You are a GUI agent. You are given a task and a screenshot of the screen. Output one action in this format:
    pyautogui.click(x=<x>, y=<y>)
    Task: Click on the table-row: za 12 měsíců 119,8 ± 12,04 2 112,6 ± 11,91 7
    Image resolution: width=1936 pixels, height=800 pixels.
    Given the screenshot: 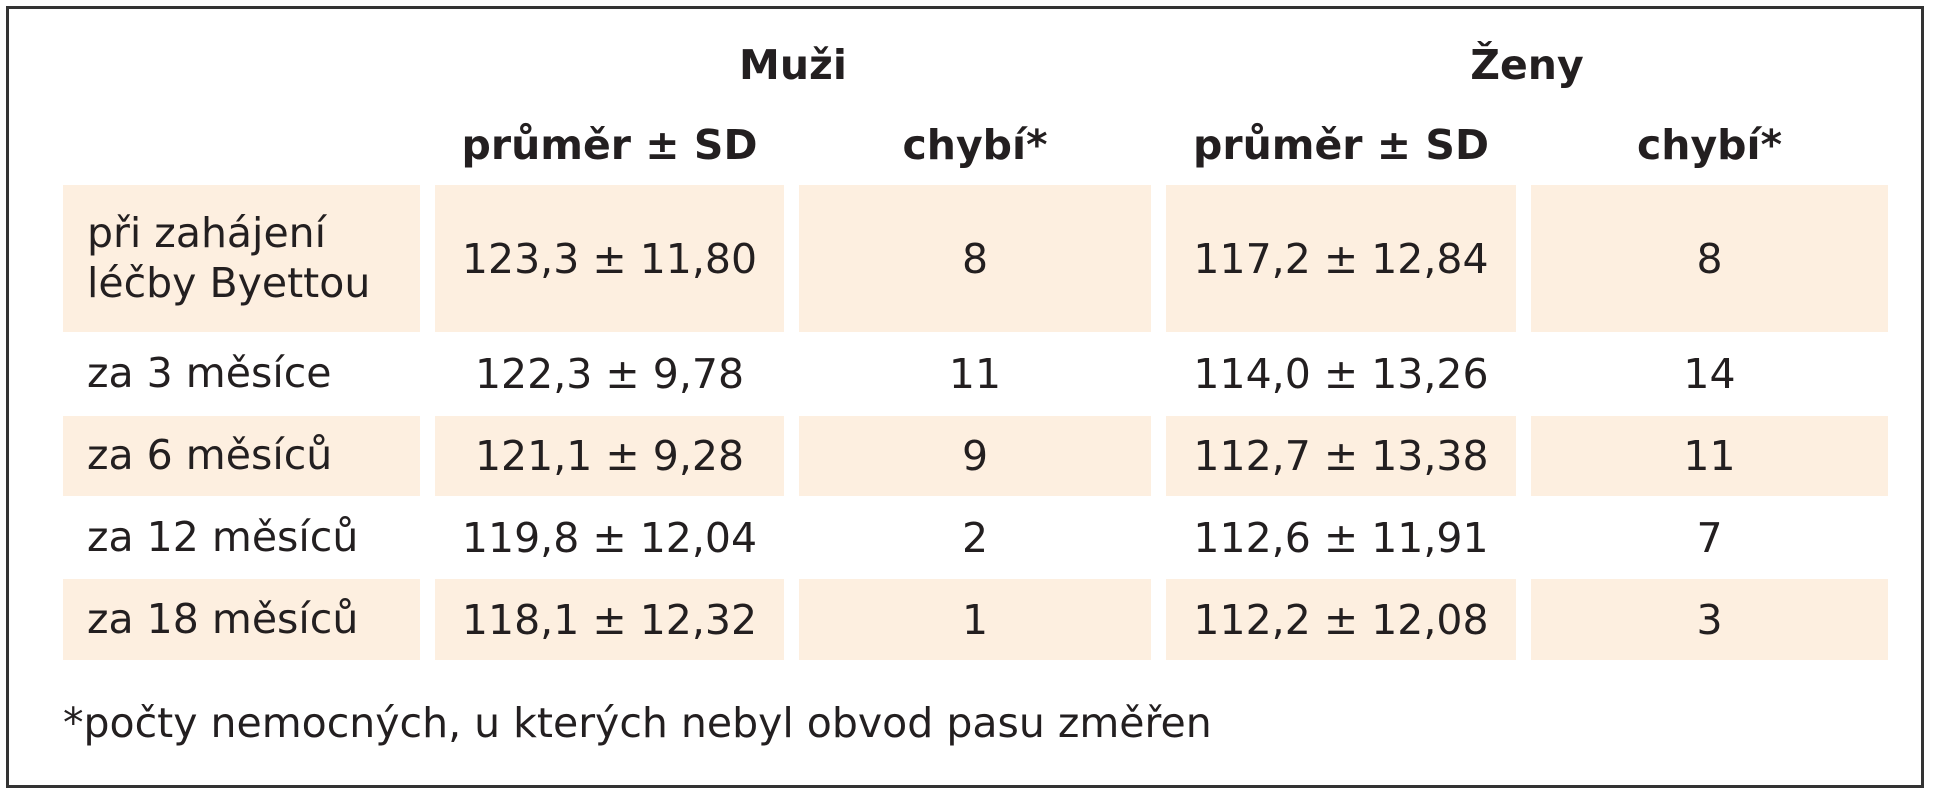 What is the action you would take?
    pyautogui.click(x=975, y=537)
    